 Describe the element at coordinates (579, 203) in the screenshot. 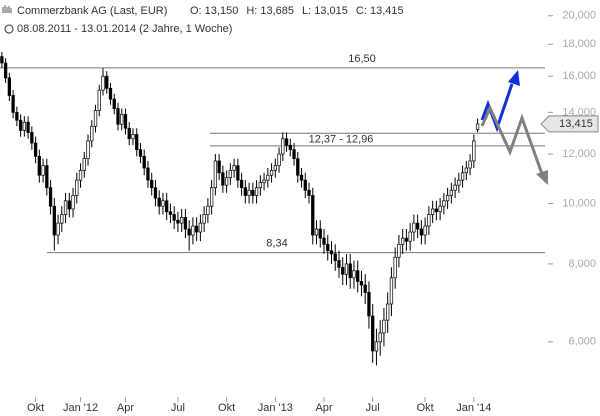

I see `y-tick-label: 10,000` at that location.